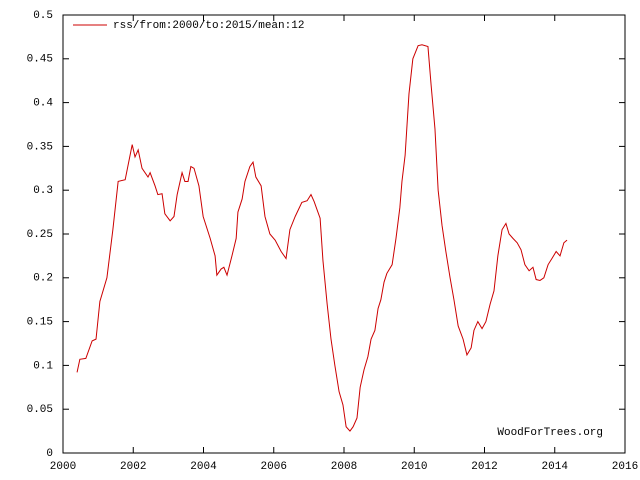 The image size is (640, 480). I want to click on y-tick-label: 0, so click(49, 454).